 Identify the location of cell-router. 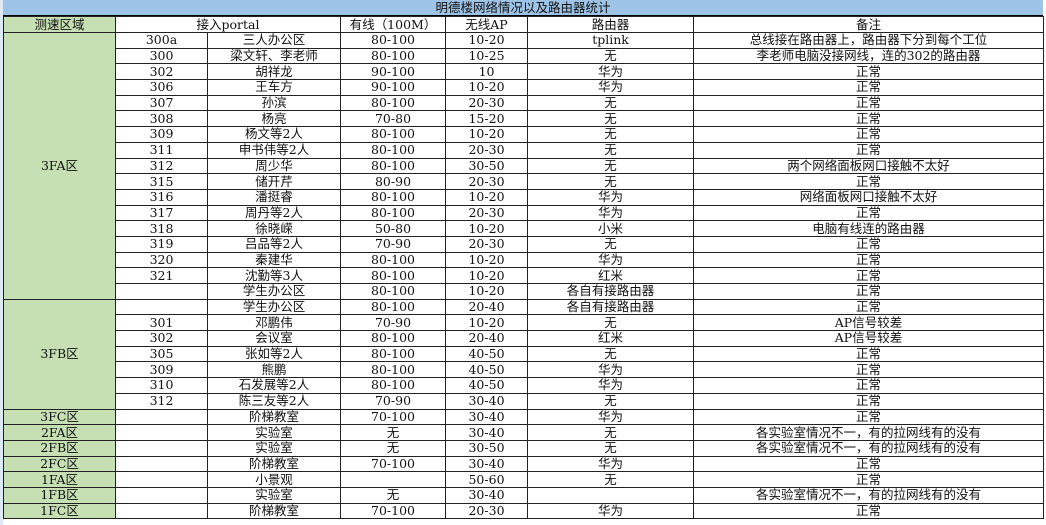
(611, 495).